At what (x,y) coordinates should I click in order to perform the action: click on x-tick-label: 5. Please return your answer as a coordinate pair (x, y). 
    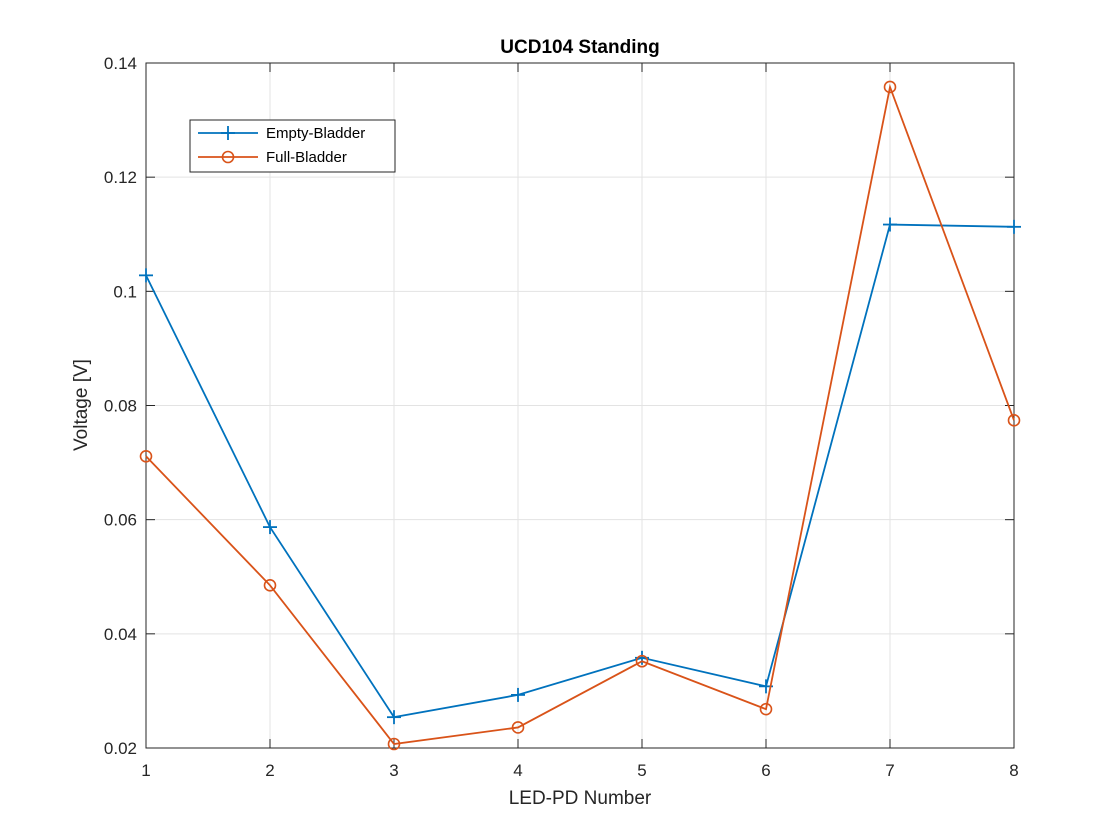
    Looking at the image, I should click on (641, 770).